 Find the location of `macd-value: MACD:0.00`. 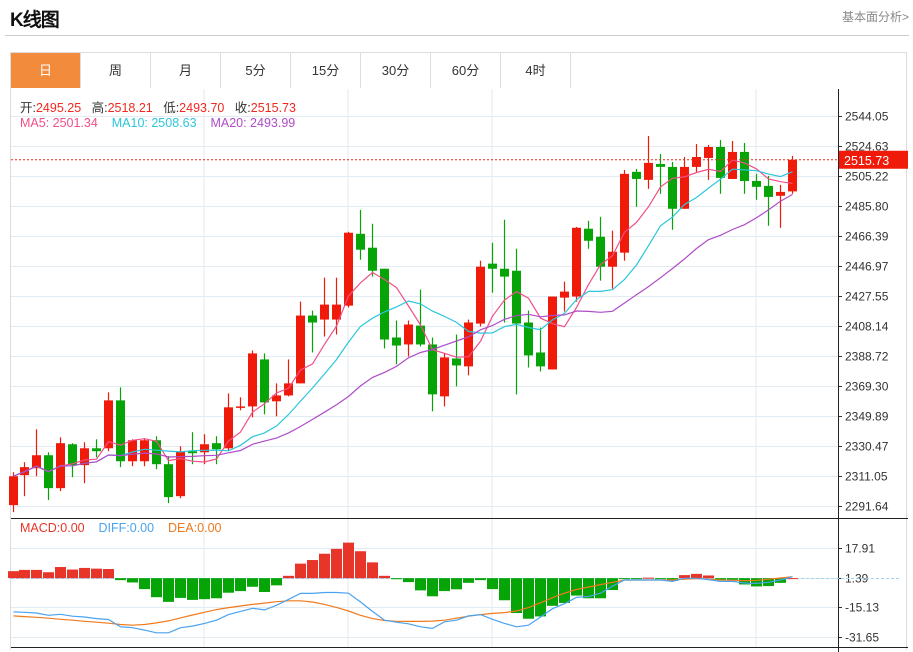

macd-value: MACD:0.00 is located at coordinates (52, 528).